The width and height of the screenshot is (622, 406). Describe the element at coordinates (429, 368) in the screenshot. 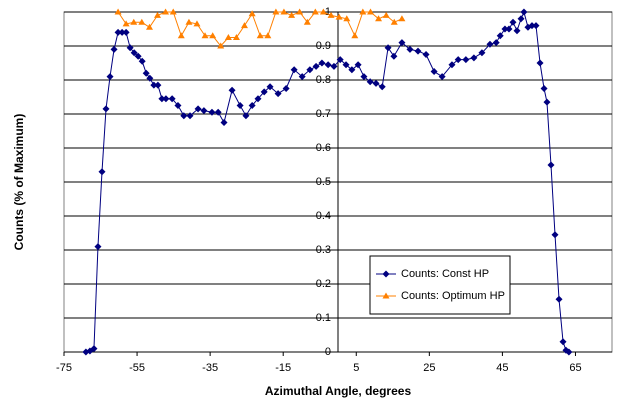

I see `x-tick-label: 25` at that location.